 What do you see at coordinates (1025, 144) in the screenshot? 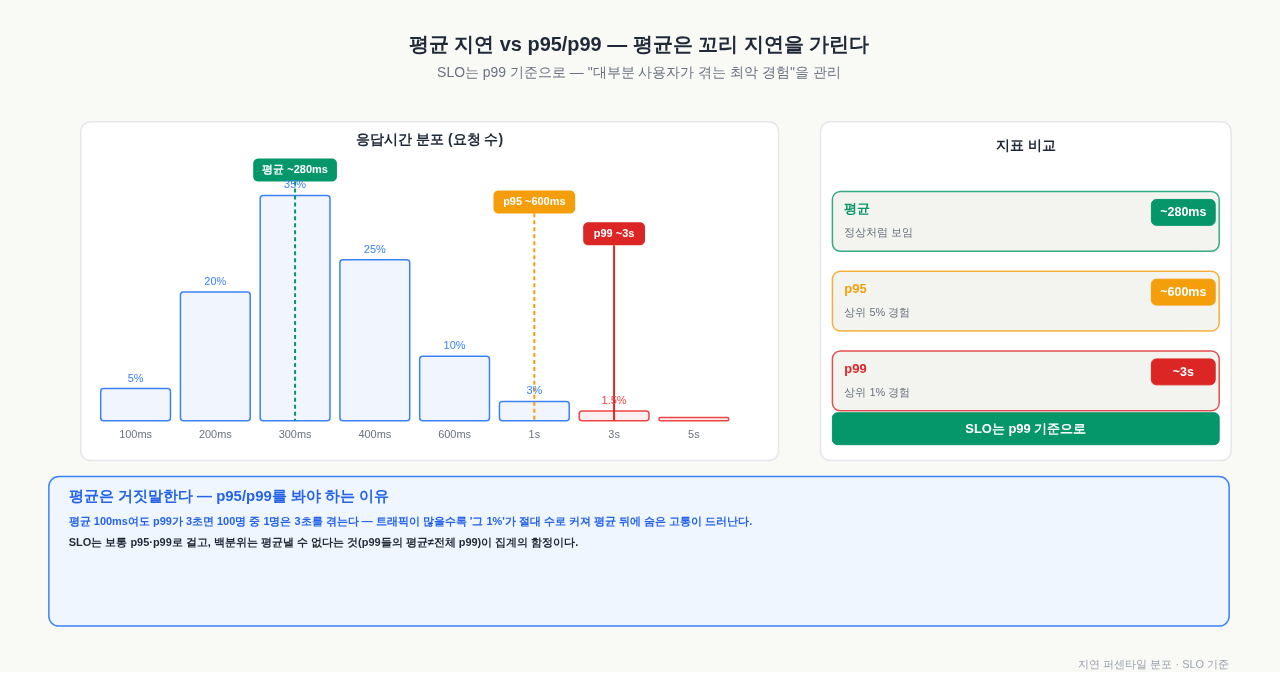
I see `text: 지표 비교` at bounding box center [1025, 144].